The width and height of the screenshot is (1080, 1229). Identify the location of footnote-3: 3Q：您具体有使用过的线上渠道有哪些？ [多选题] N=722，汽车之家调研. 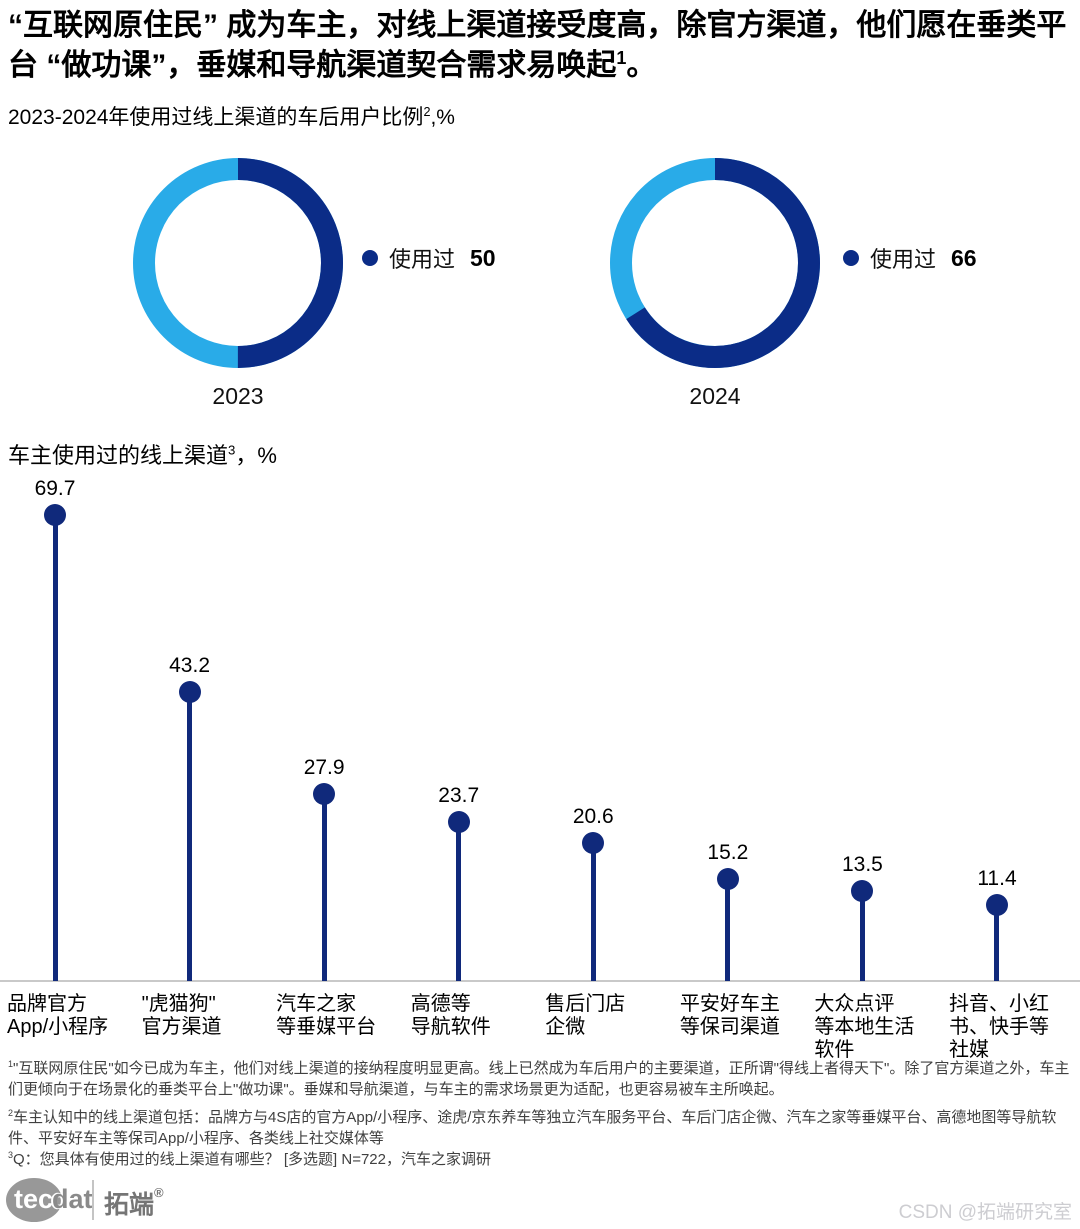
(249, 1159).